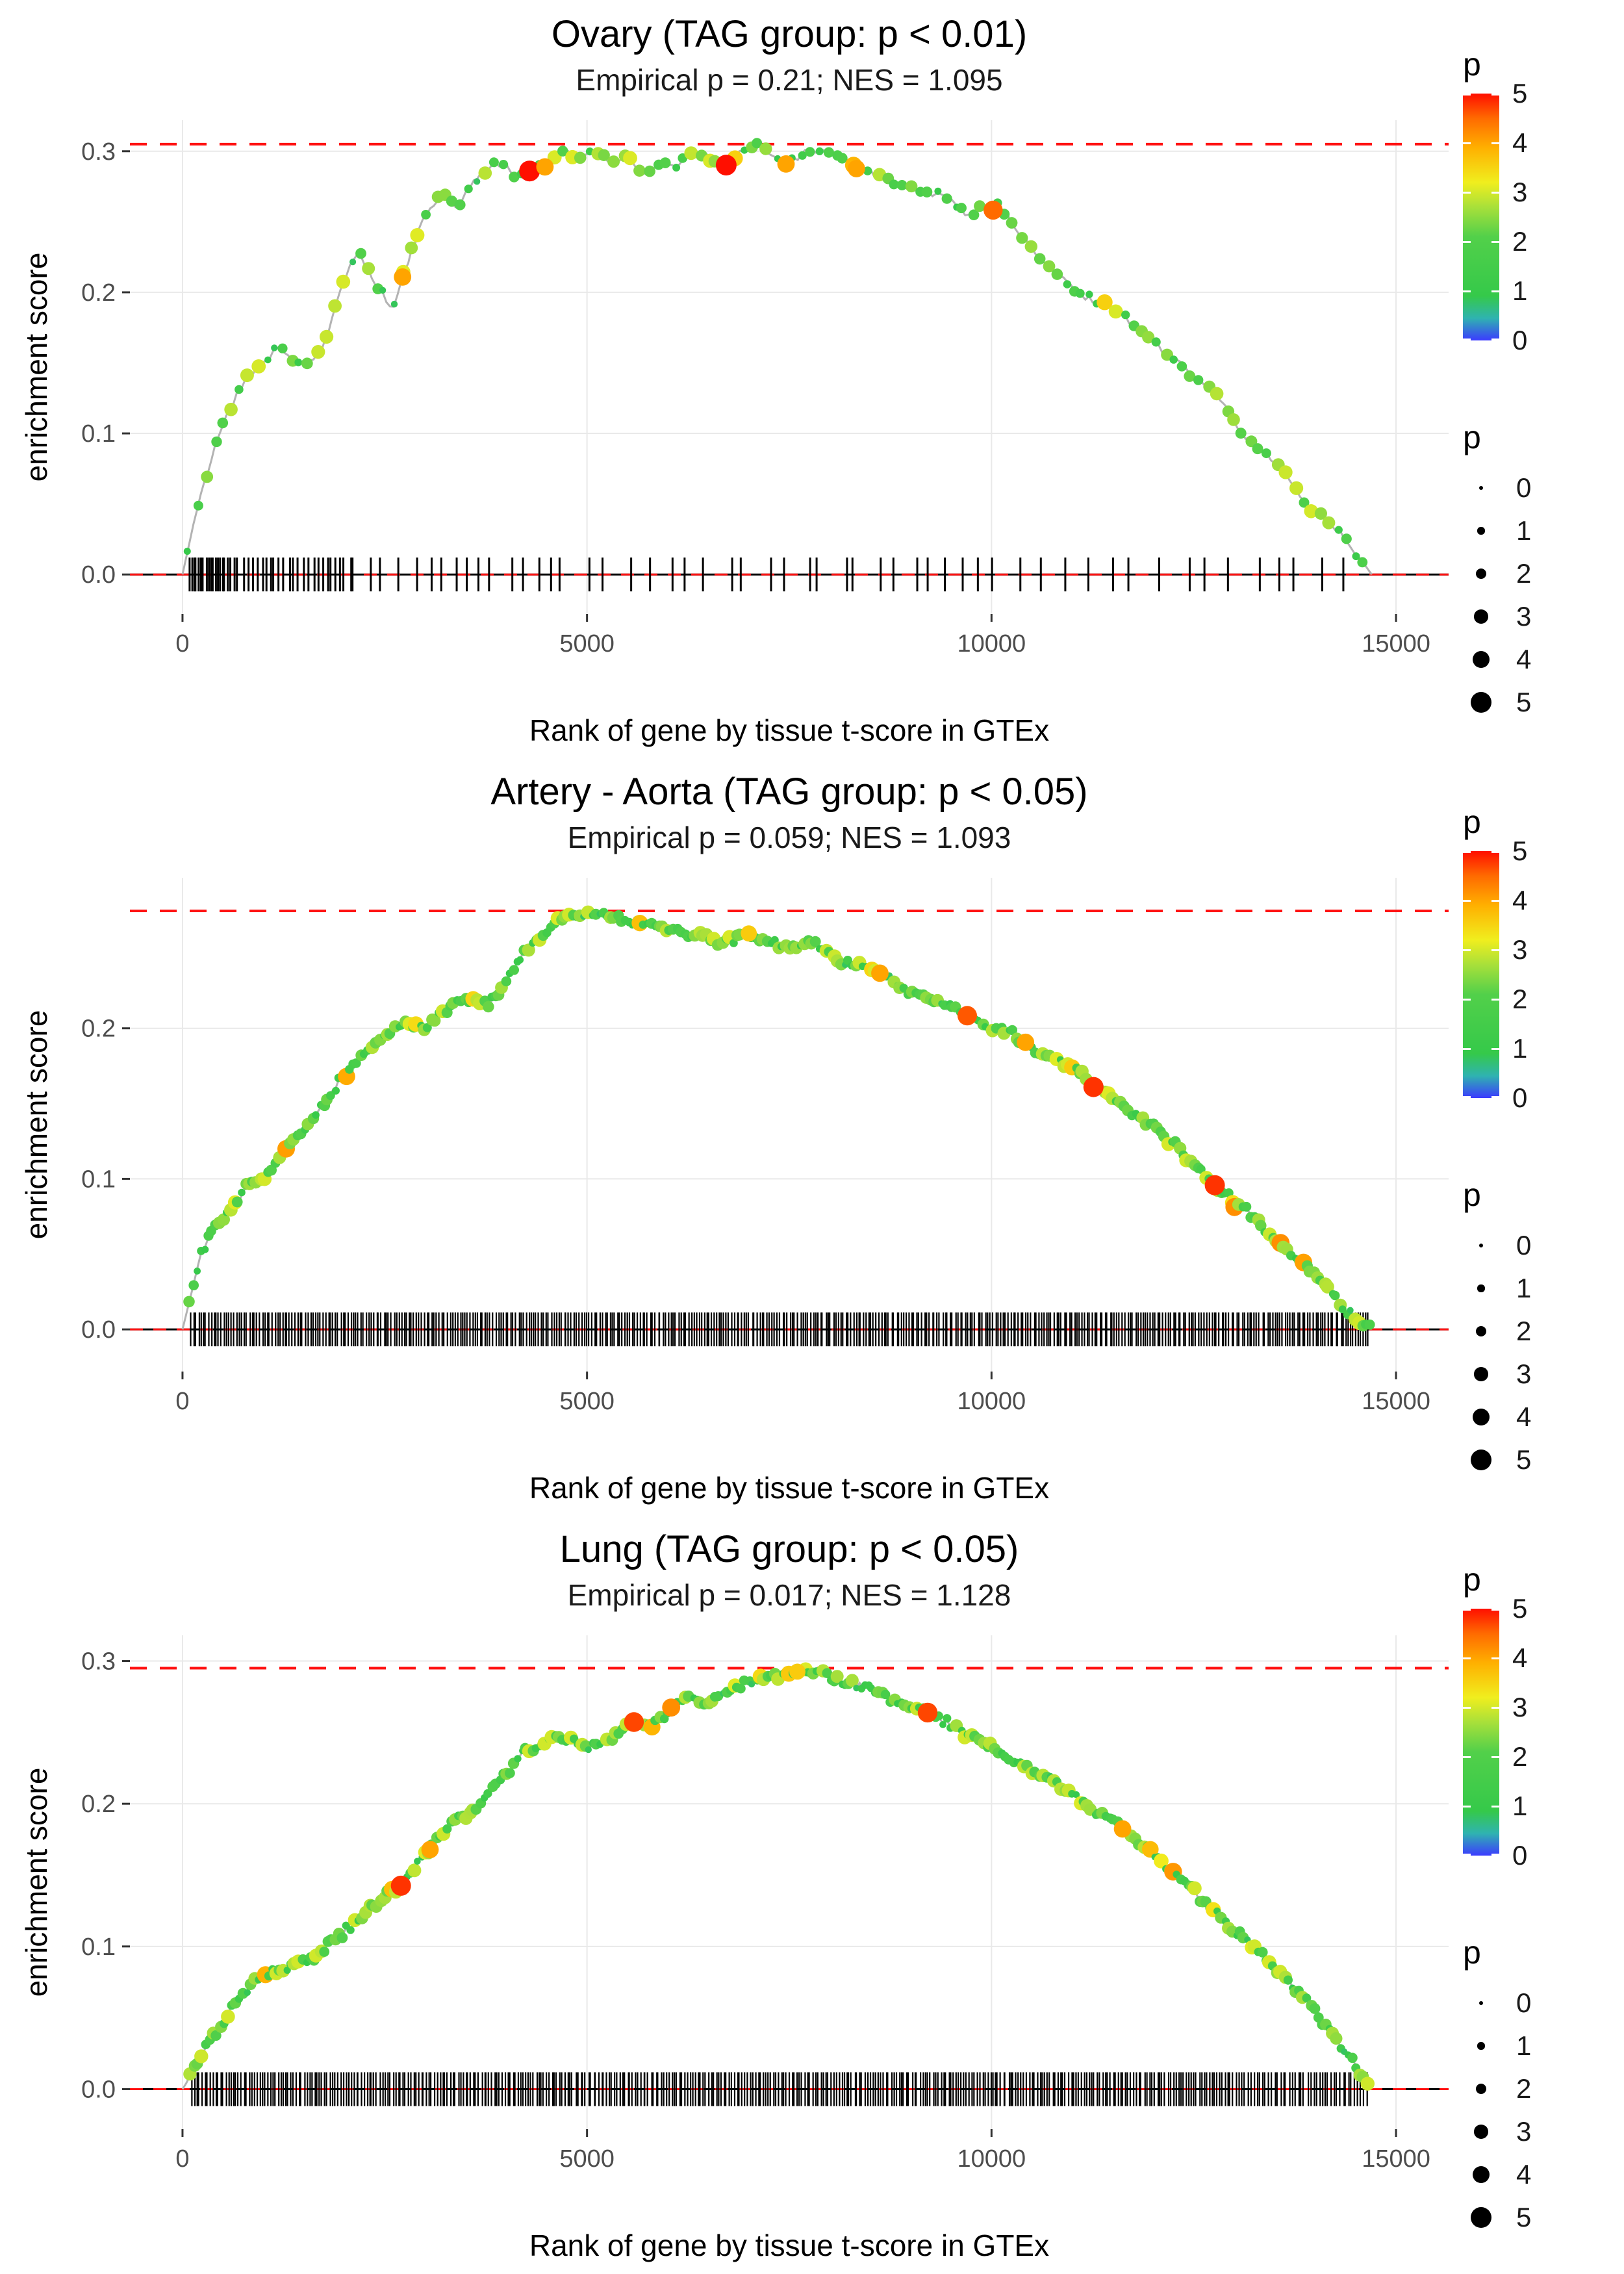 The height and width of the screenshot is (2274, 1624). What do you see at coordinates (789, 837) in the screenshot?
I see `panel-subtitle: Empirical p = 0.059; NES = 1.093` at bounding box center [789, 837].